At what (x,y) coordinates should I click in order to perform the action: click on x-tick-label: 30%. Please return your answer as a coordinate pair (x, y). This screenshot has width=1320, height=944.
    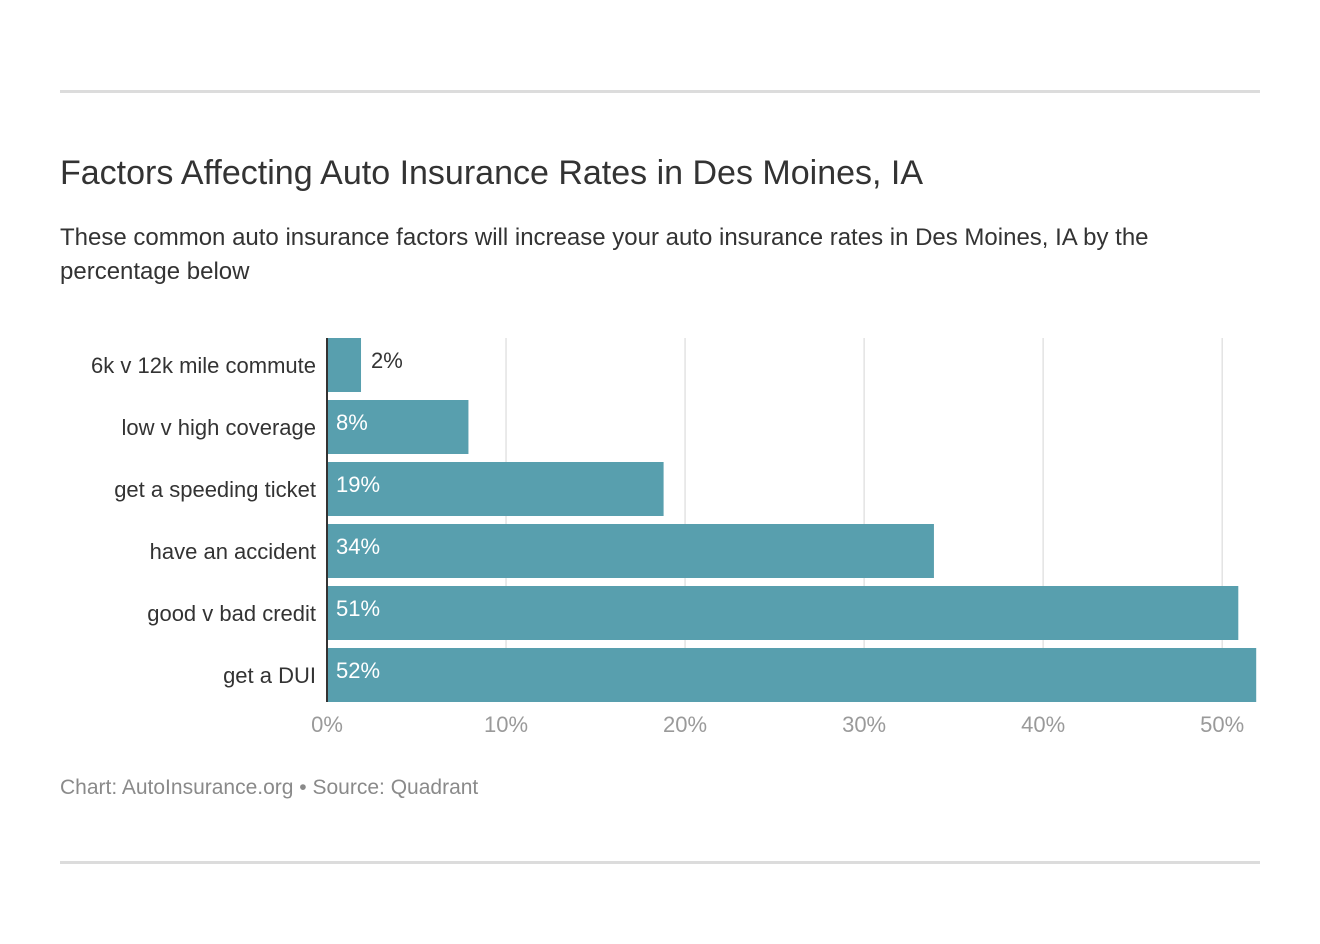
    Looking at the image, I should click on (864, 724).